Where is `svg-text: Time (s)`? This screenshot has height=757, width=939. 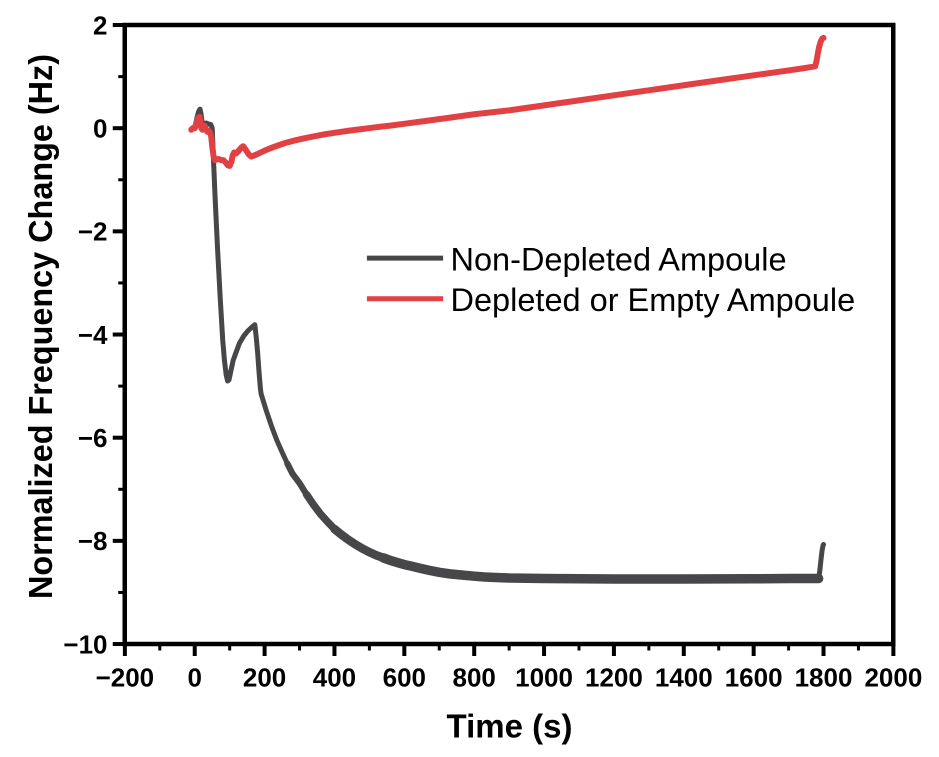
svg-text: Time (s) is located at coordinates (510, 726).